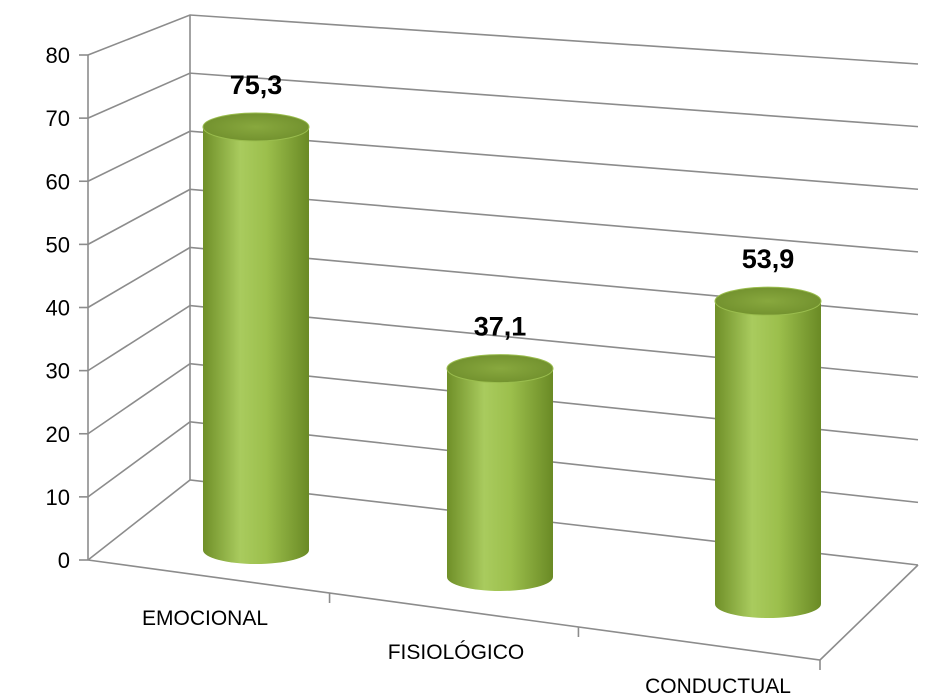  What do you see at coordinates (58, 308) in the screenshot?
I see `y-tick-label: 40` at bounding box center [58, 308].